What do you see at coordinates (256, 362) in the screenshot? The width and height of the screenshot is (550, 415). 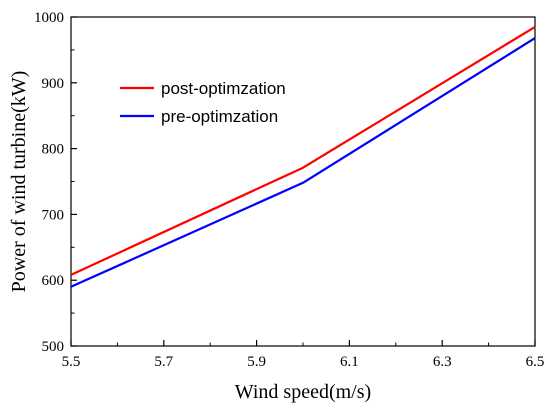 I see `x-tick-label: 5.9` at bounding box center [256, 362].